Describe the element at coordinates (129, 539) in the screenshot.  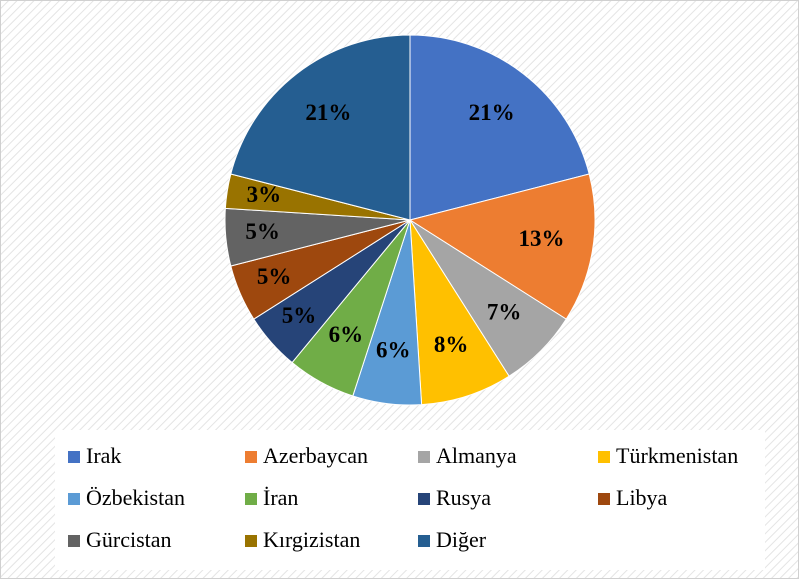
I see `legend-label: Gürcistan` at that location.